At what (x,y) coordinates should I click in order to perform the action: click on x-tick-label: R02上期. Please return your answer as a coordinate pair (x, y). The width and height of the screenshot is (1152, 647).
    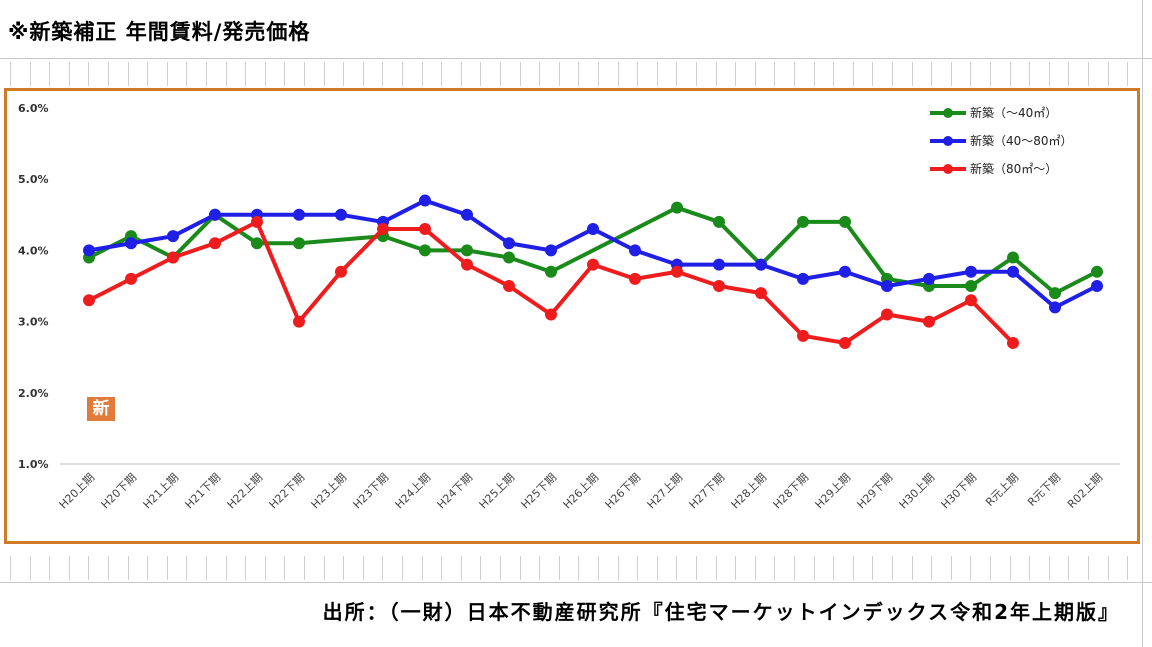
    Looking at the image, I should click on (1085, 491).